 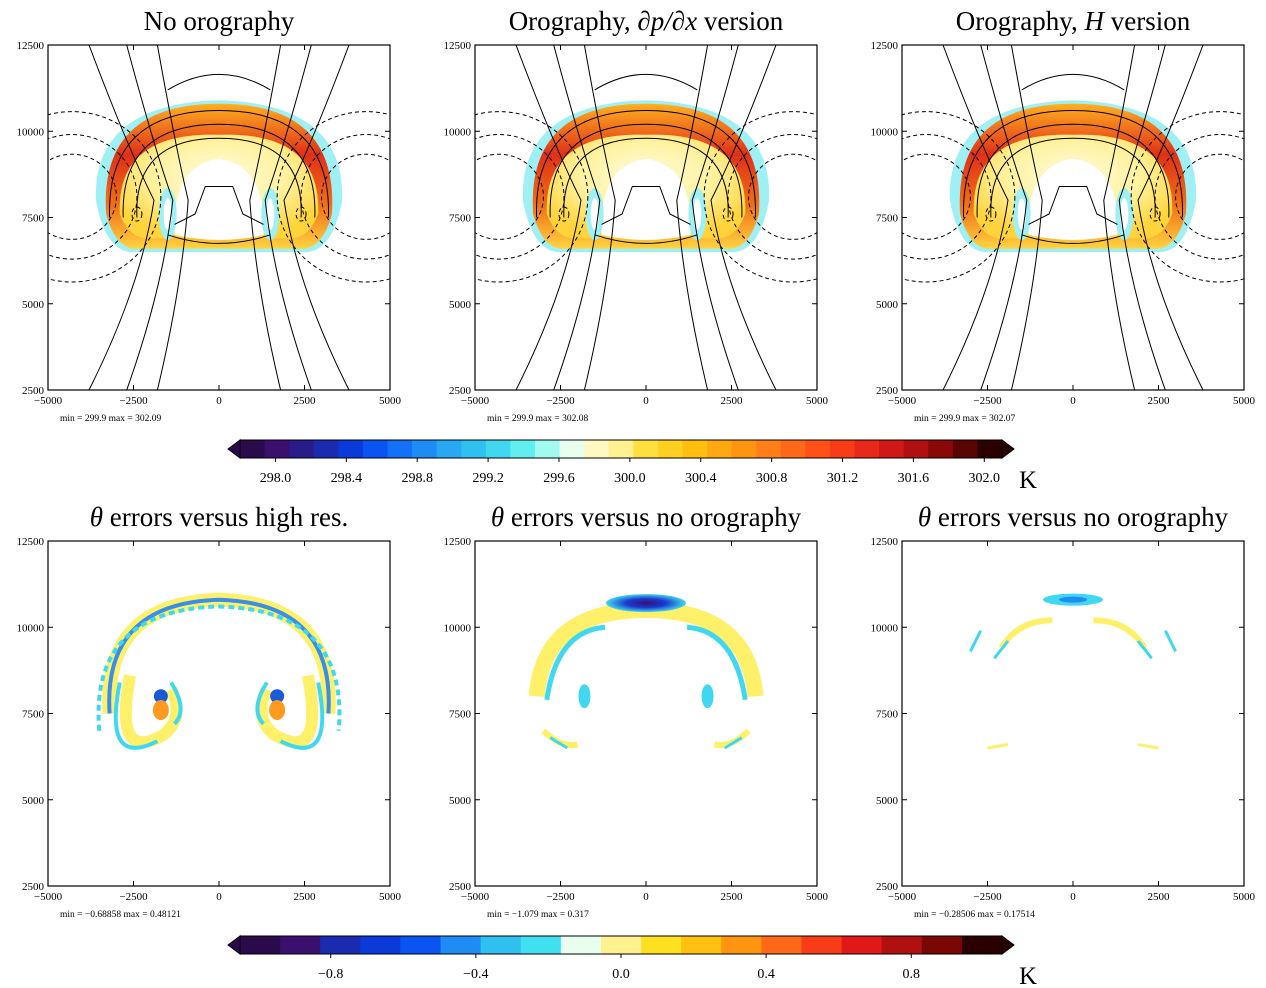 What do you see at coordinates (110, 419) in the screenshot?
I see `min-max-stats: min = 299.9 max = 302.09` at bounding box center [110, 419].